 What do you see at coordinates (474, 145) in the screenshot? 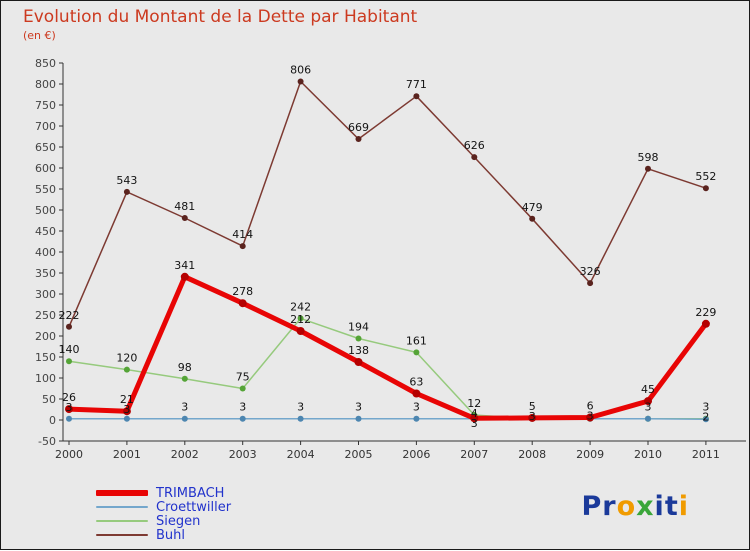
I see `svg-text: 626` at bounding box center [474, 145].